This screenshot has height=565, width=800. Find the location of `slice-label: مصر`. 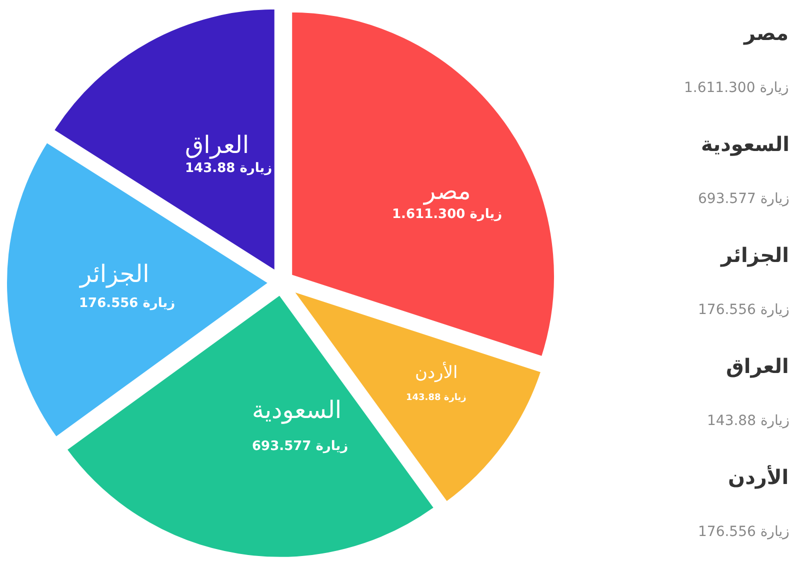

slice-label: مصر is located at coordinates (447, 191).